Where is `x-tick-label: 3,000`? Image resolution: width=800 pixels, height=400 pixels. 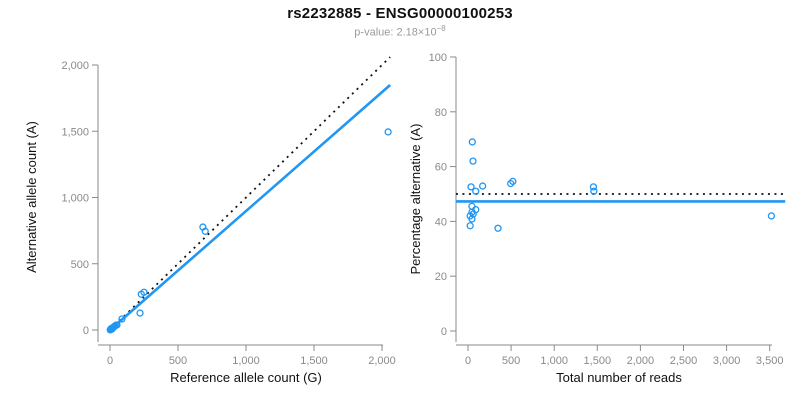 x-tick-label: 3,000 is located at coordinates (727, 361).